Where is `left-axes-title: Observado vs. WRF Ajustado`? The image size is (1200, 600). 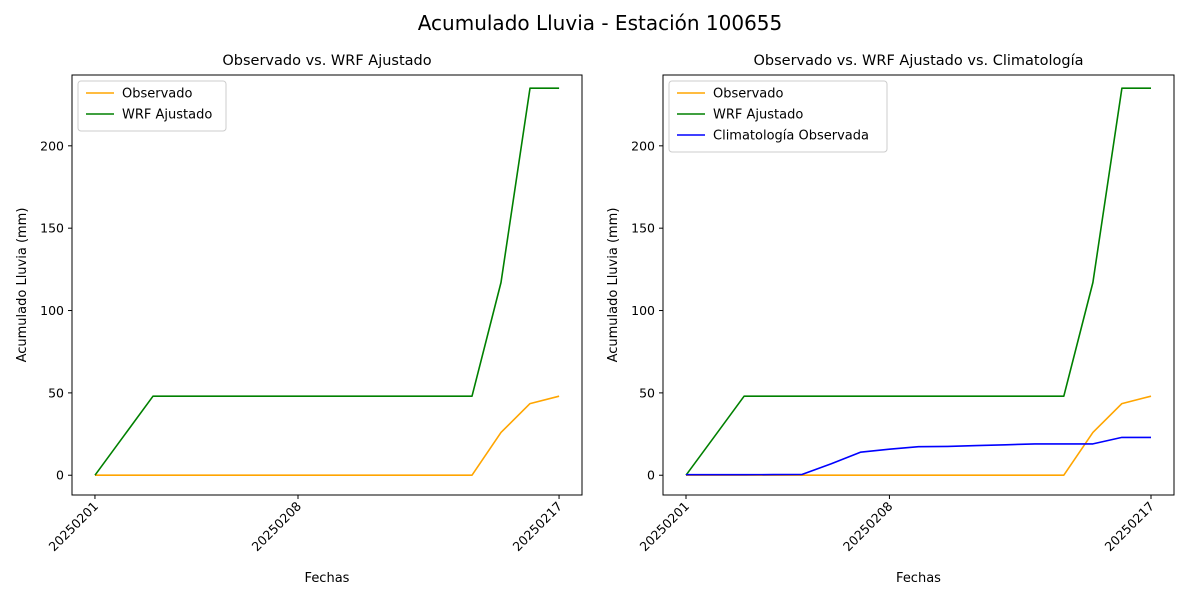 left-axes-title: Observado vs. WRF Ajustado is located at coordinates (326, 61).